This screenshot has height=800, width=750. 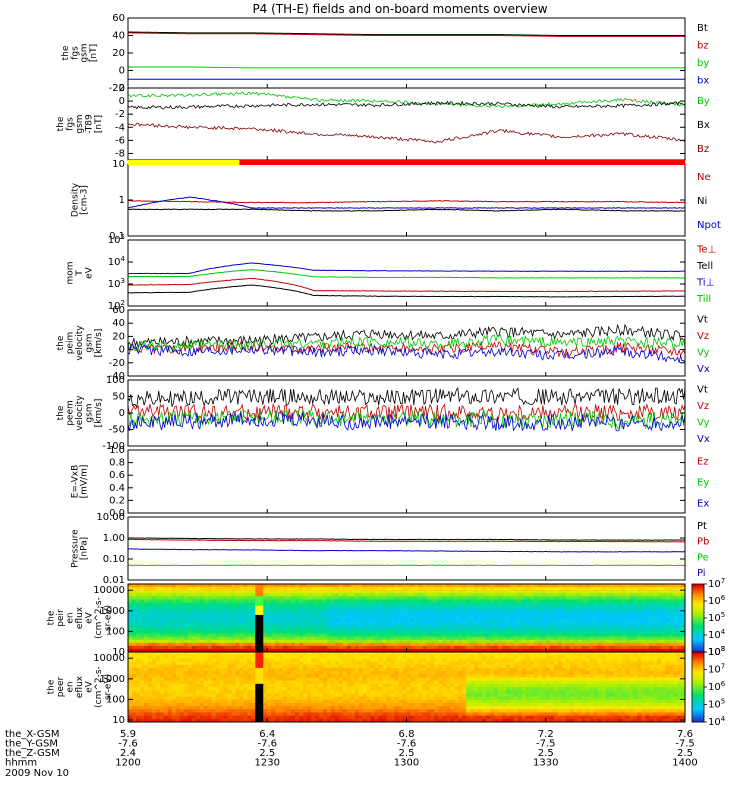 What do you see at coordinates (61, 412) in the screenshot?
I see `y-axis-label: the` at bounding box center [61, 412].